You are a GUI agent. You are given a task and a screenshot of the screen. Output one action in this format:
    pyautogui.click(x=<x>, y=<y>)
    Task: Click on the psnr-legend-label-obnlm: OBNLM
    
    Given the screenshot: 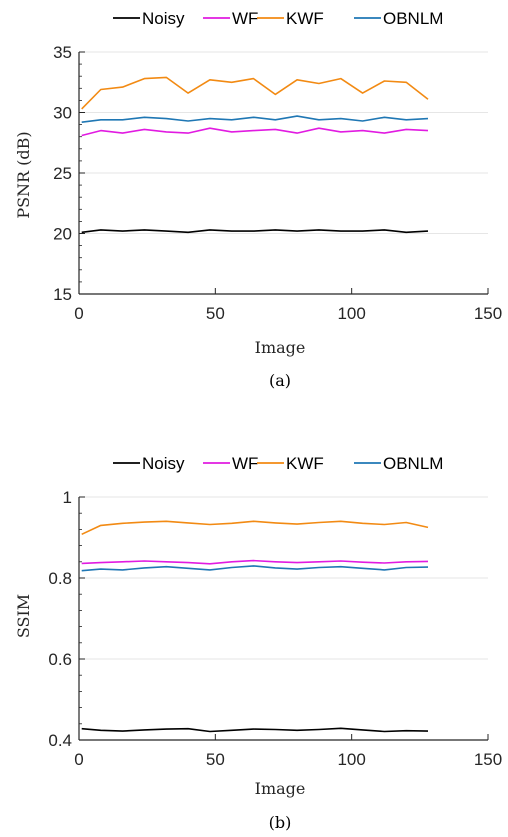 What is the action you would take?
    pyautogui.click(x=413, y=18)
    